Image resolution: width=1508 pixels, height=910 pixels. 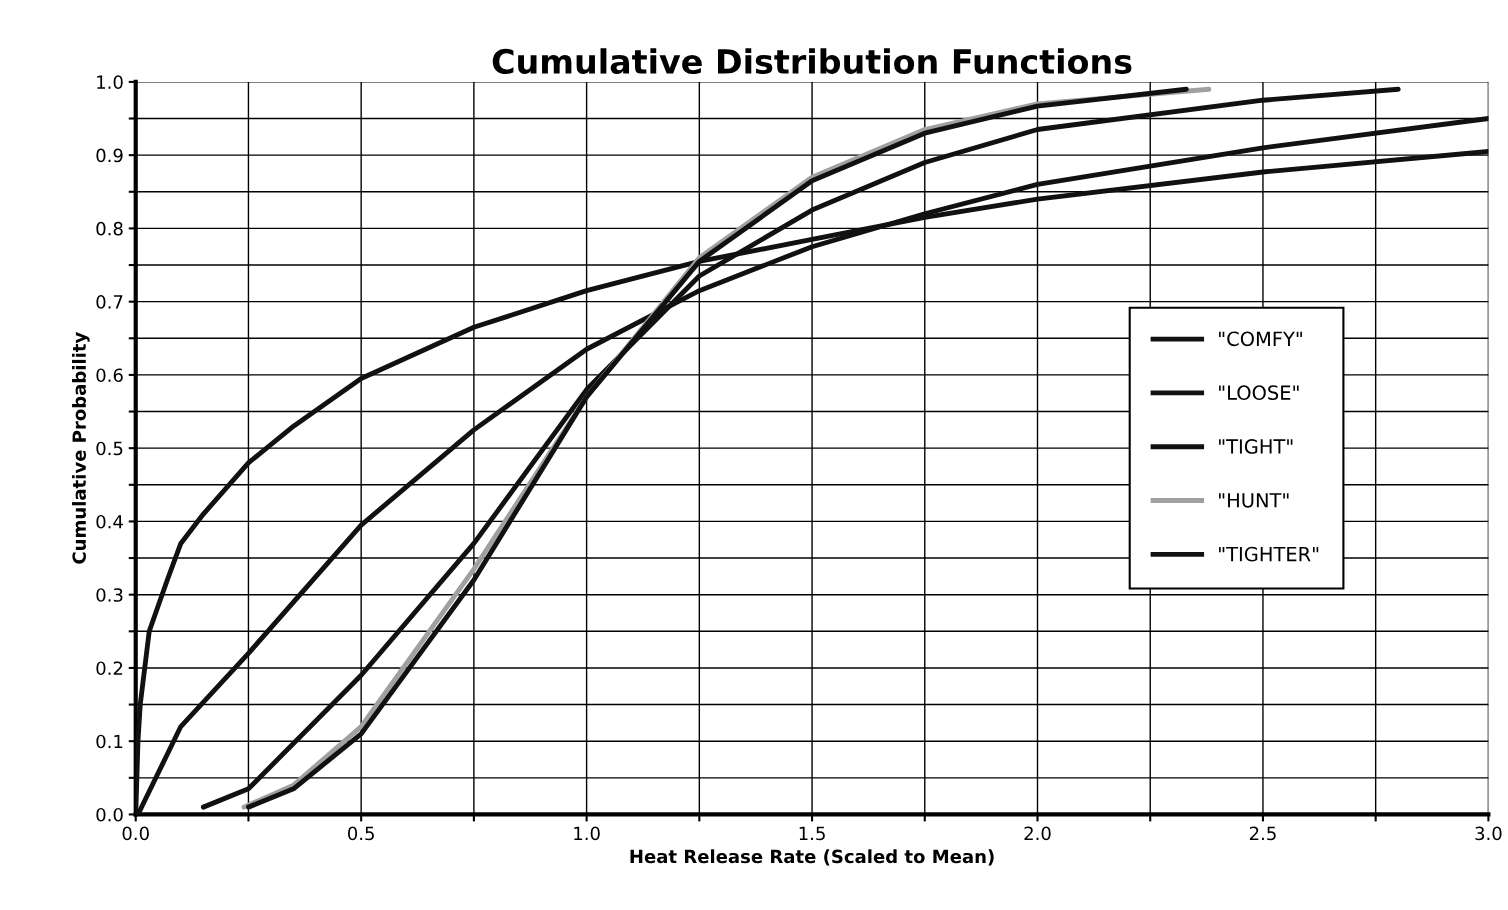 I want to click on legend-label: "COMFY", so click(x=1260, y=339).